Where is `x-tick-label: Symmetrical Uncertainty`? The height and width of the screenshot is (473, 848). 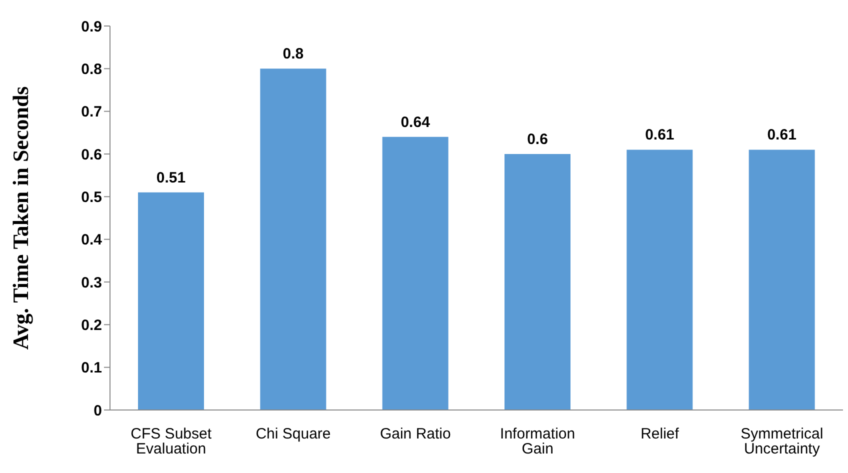 x-tick-label: Symmetrical Uncertainty is located at coordinates (782, 442).